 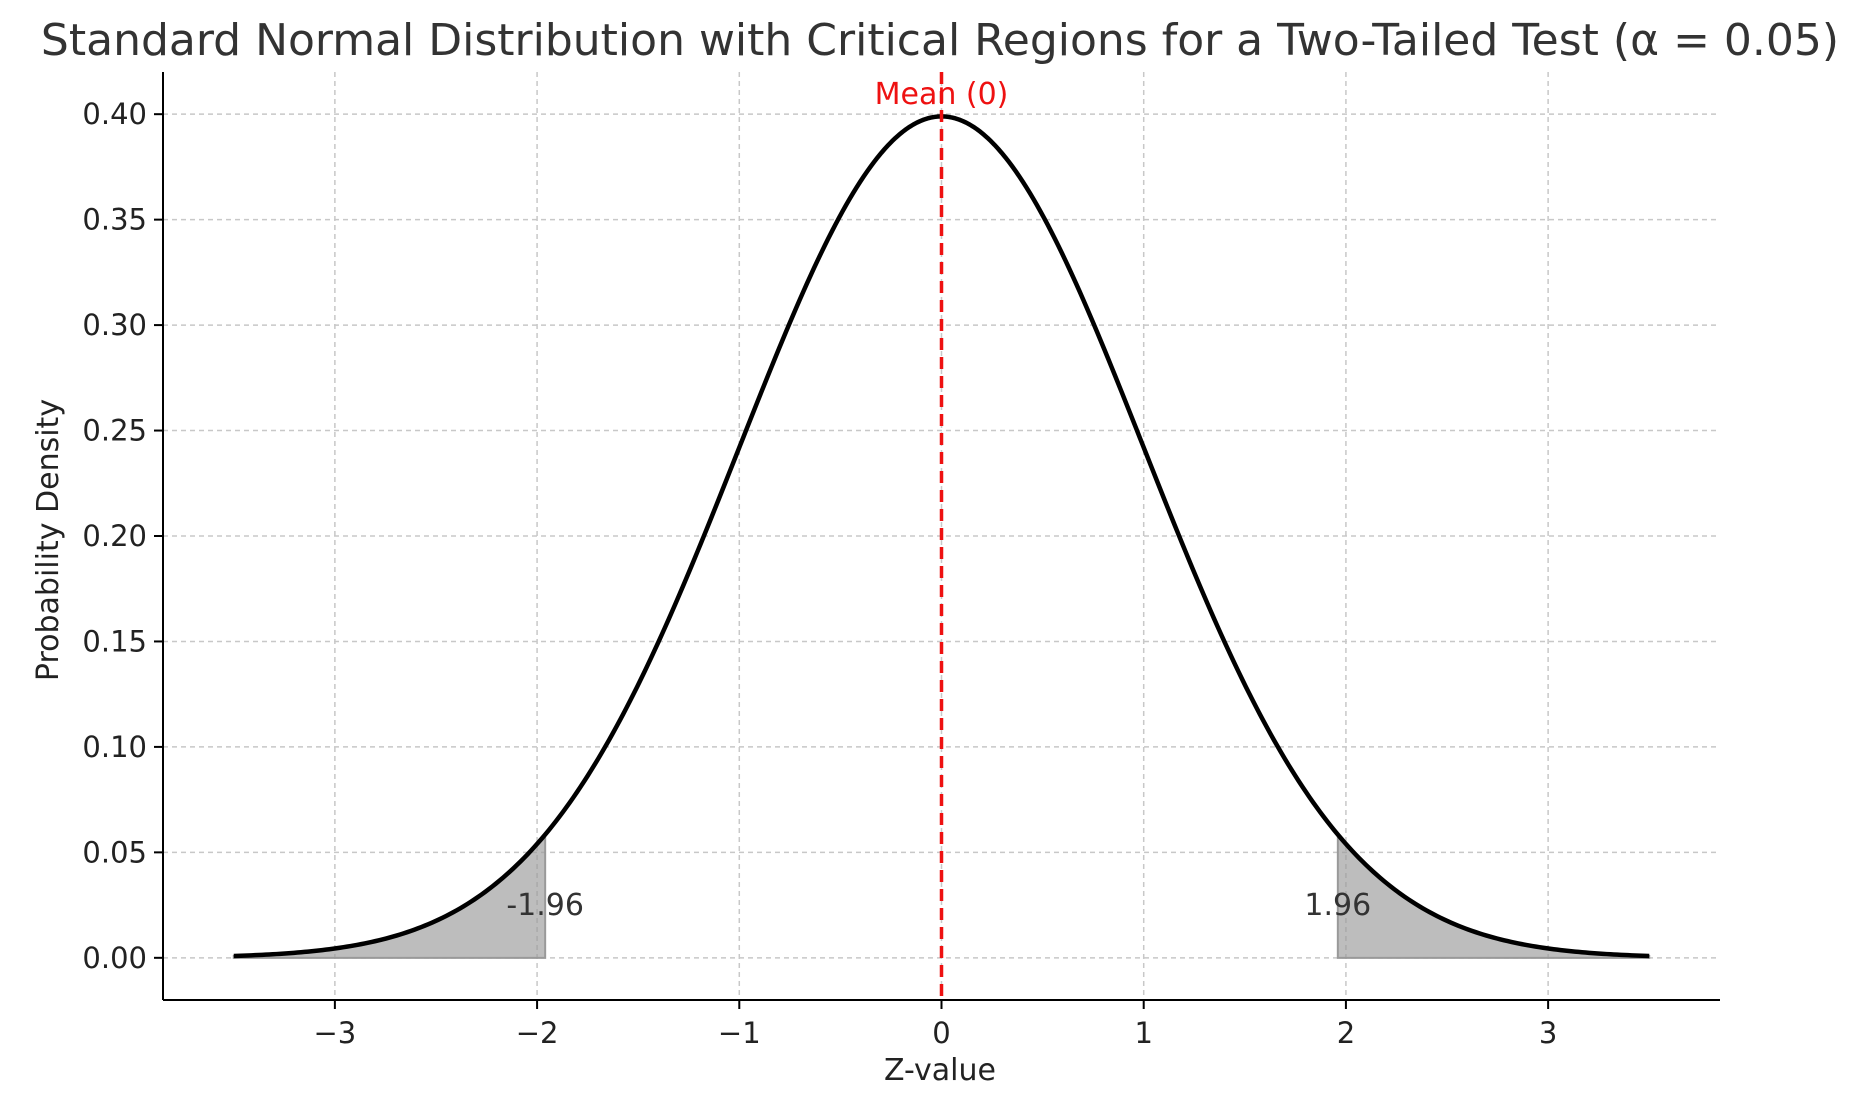 What do you see at coordinates (114, 958) in the screenshot?
I see `y-tick-label: 0.00` at bounding box center [114, 958].